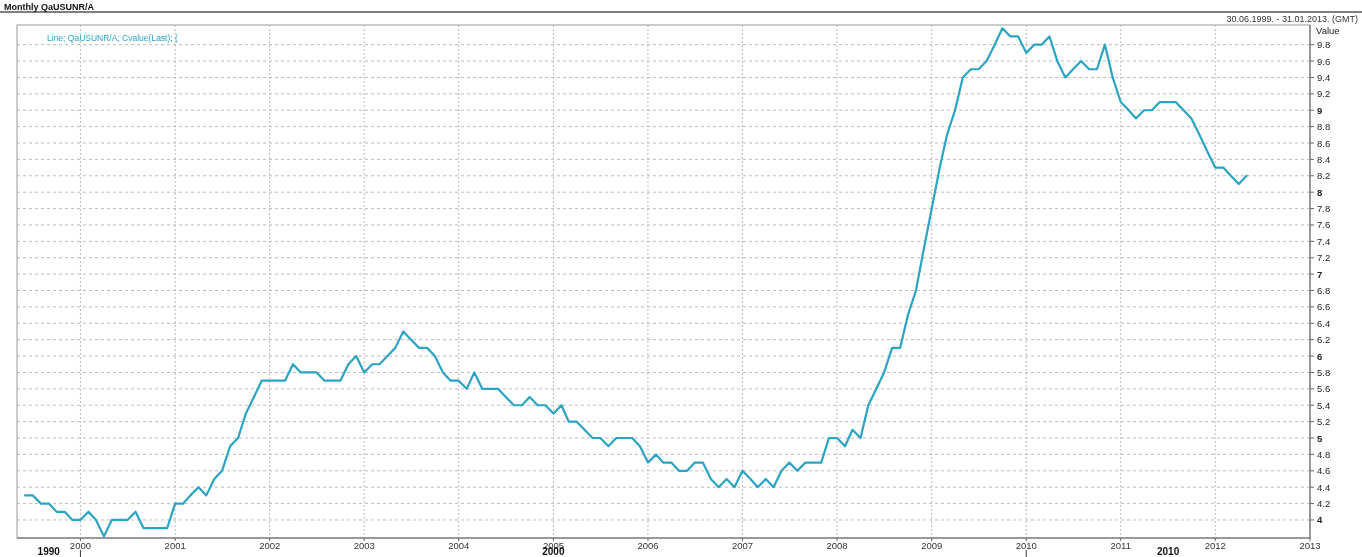 The image size is (1362, 557). Describe the element at coordinates (932, 545) in the screenshot. I see `x-tick-label: 2009` at that location.